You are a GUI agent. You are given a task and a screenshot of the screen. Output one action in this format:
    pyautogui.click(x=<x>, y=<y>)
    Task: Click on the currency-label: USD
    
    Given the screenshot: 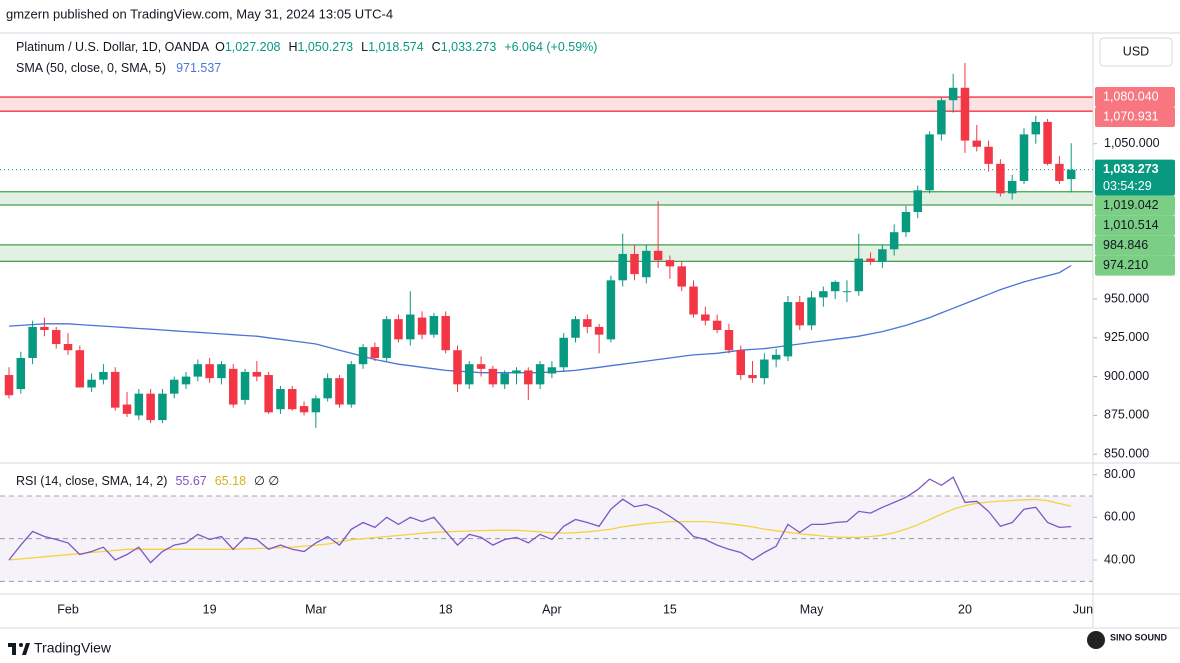 What is the action you would take?
    pyautogui.click(x=1136, y=51)
    